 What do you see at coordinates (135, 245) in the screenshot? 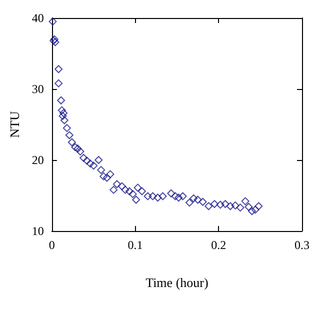
I see `x-tick-label: 0.1` at bounding box center [135, 245].